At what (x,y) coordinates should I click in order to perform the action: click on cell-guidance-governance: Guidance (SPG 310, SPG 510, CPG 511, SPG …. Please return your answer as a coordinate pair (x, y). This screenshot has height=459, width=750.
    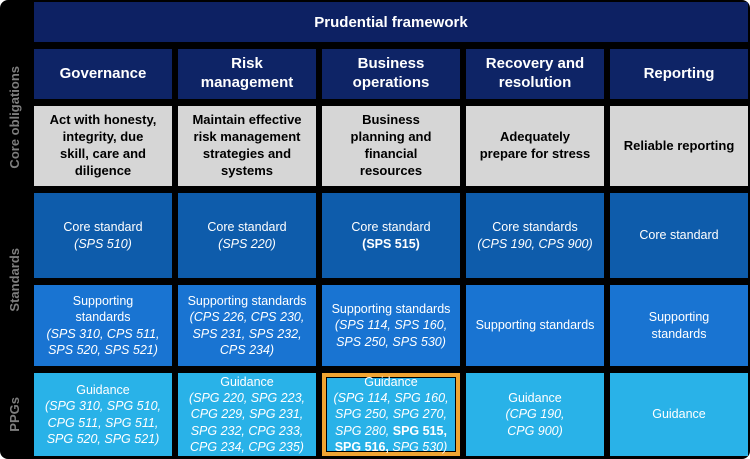
    Looking at the image, I should click on (103, 414).